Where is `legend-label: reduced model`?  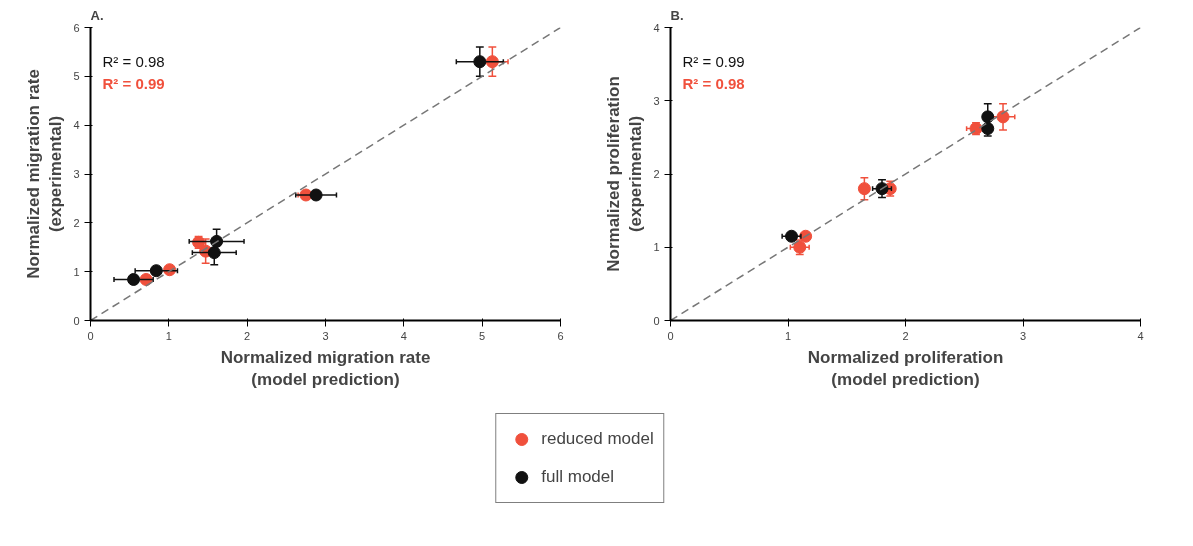 legend-label: reduced model is located at coordinates (597, 438).